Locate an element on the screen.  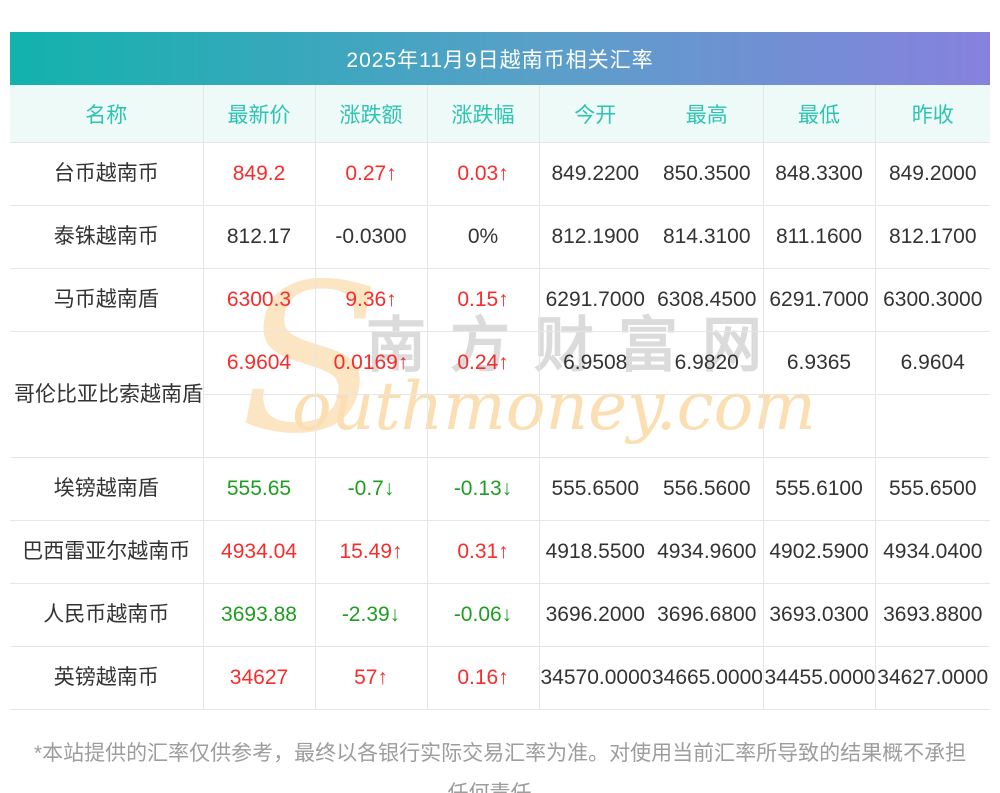
cell-open: 812.1900 is located at coordinates (595, 237).